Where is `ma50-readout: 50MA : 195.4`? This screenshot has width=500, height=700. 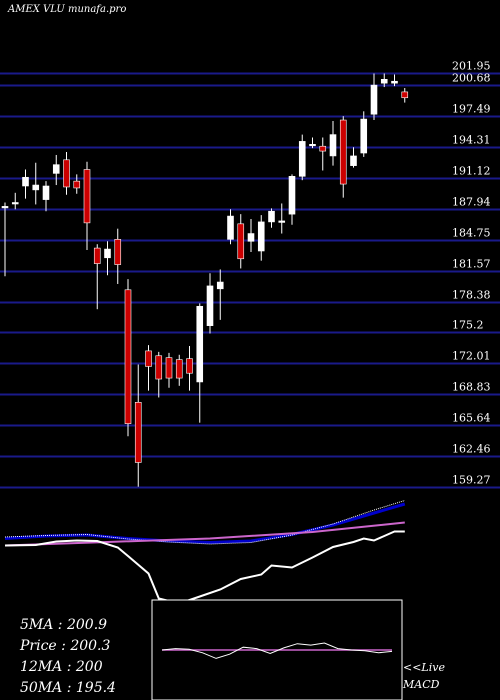
ma50-readout: 50MA : 195.4 is located at coordinates (68, 688).